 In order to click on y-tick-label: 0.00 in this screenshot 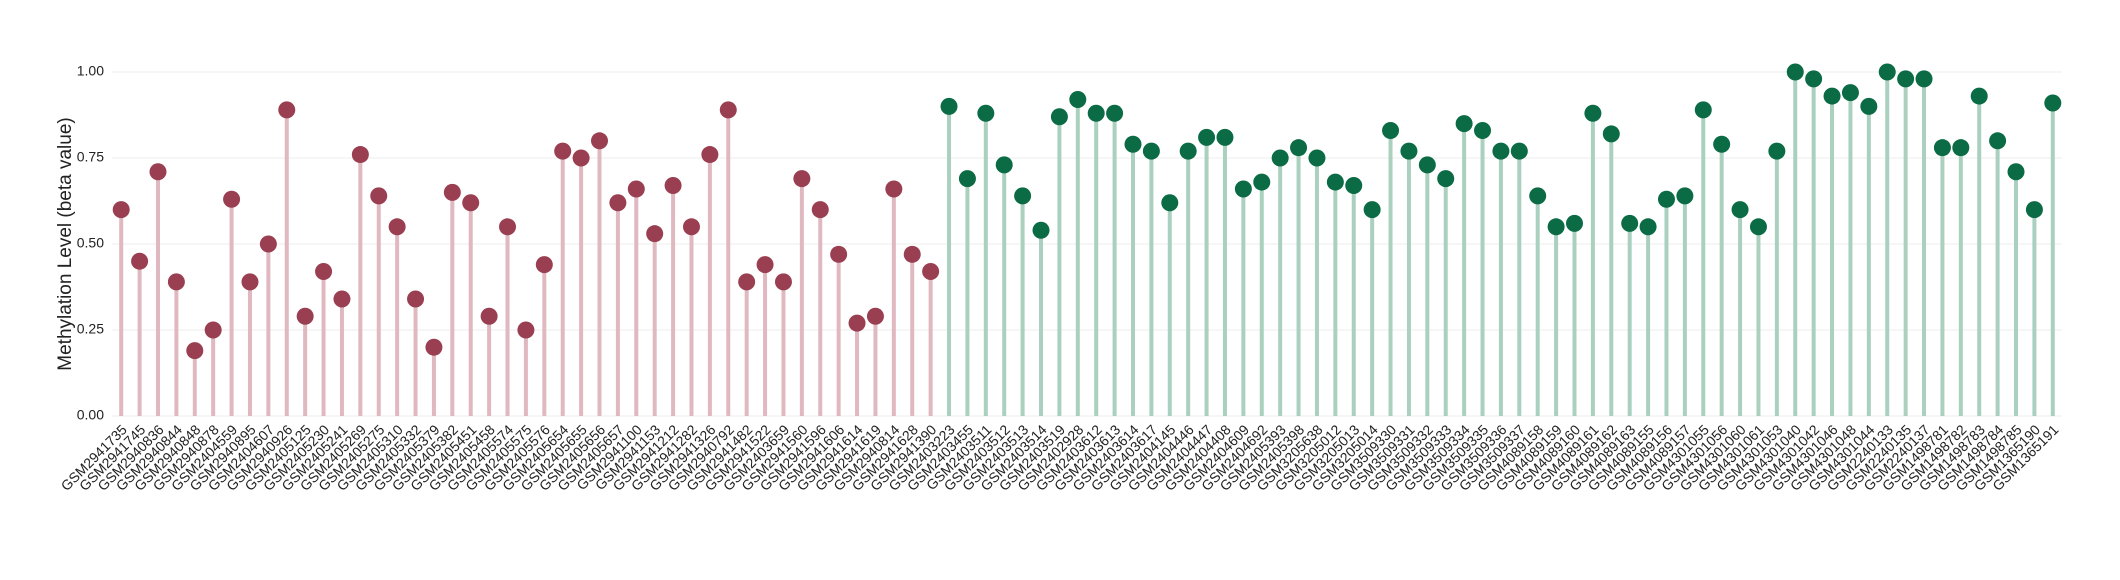, I will do `click(90, 415)`.